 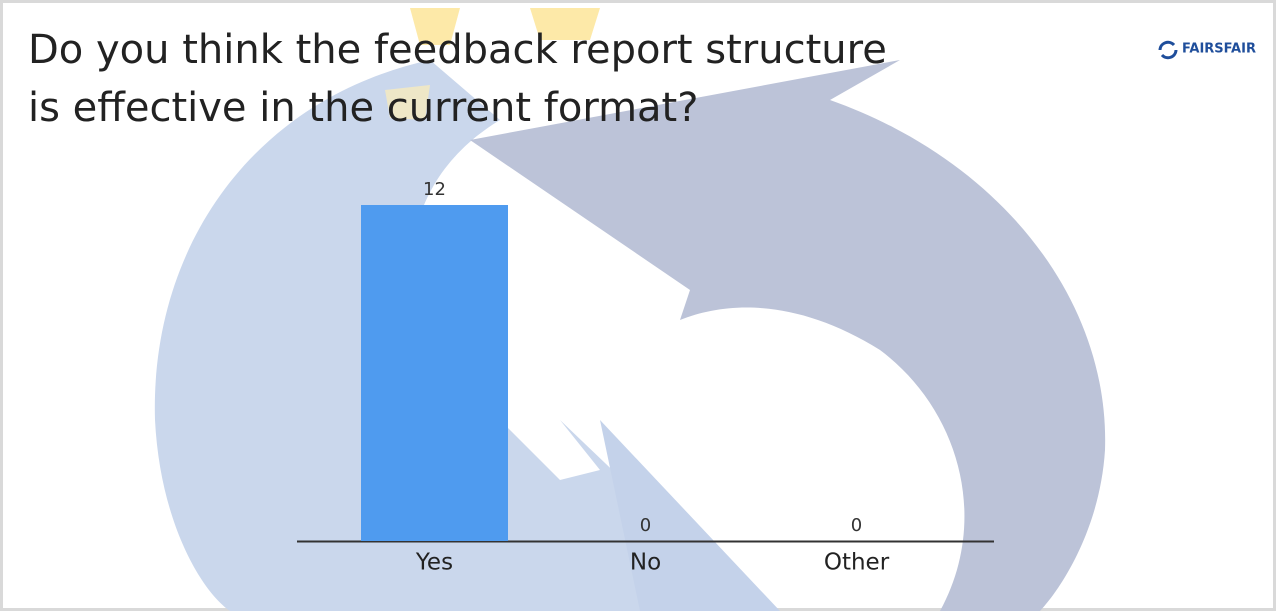 What do you see at coordinates (1219, 49) in the screenshot?
I see `logo-text: FAIRSFAIR` at bounding box center [1219, 49].